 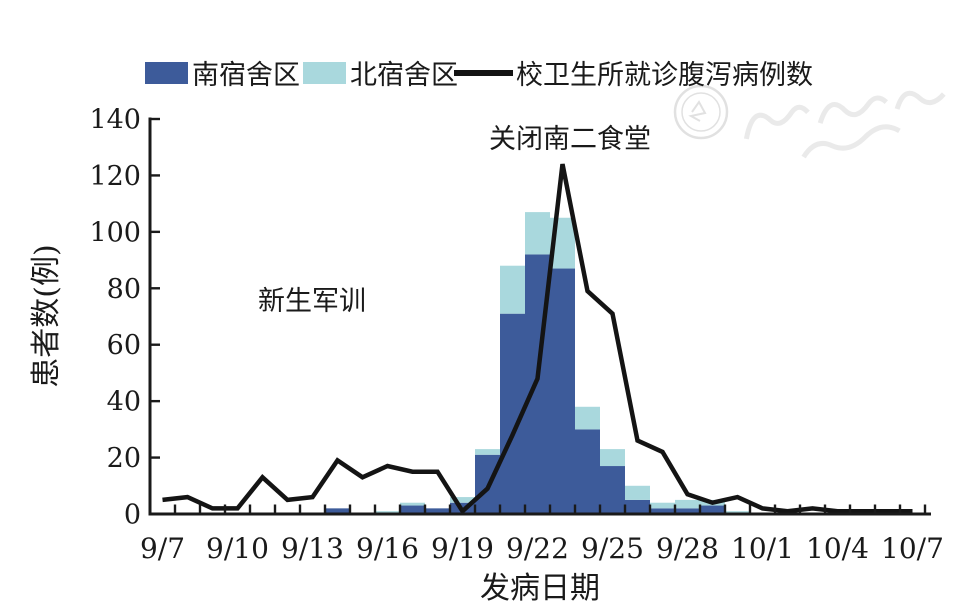 What do you see at coordinates (166, 73) in the screenshot?
I see `legend-swatch-south-dorm` at bounding box center [166, 73].